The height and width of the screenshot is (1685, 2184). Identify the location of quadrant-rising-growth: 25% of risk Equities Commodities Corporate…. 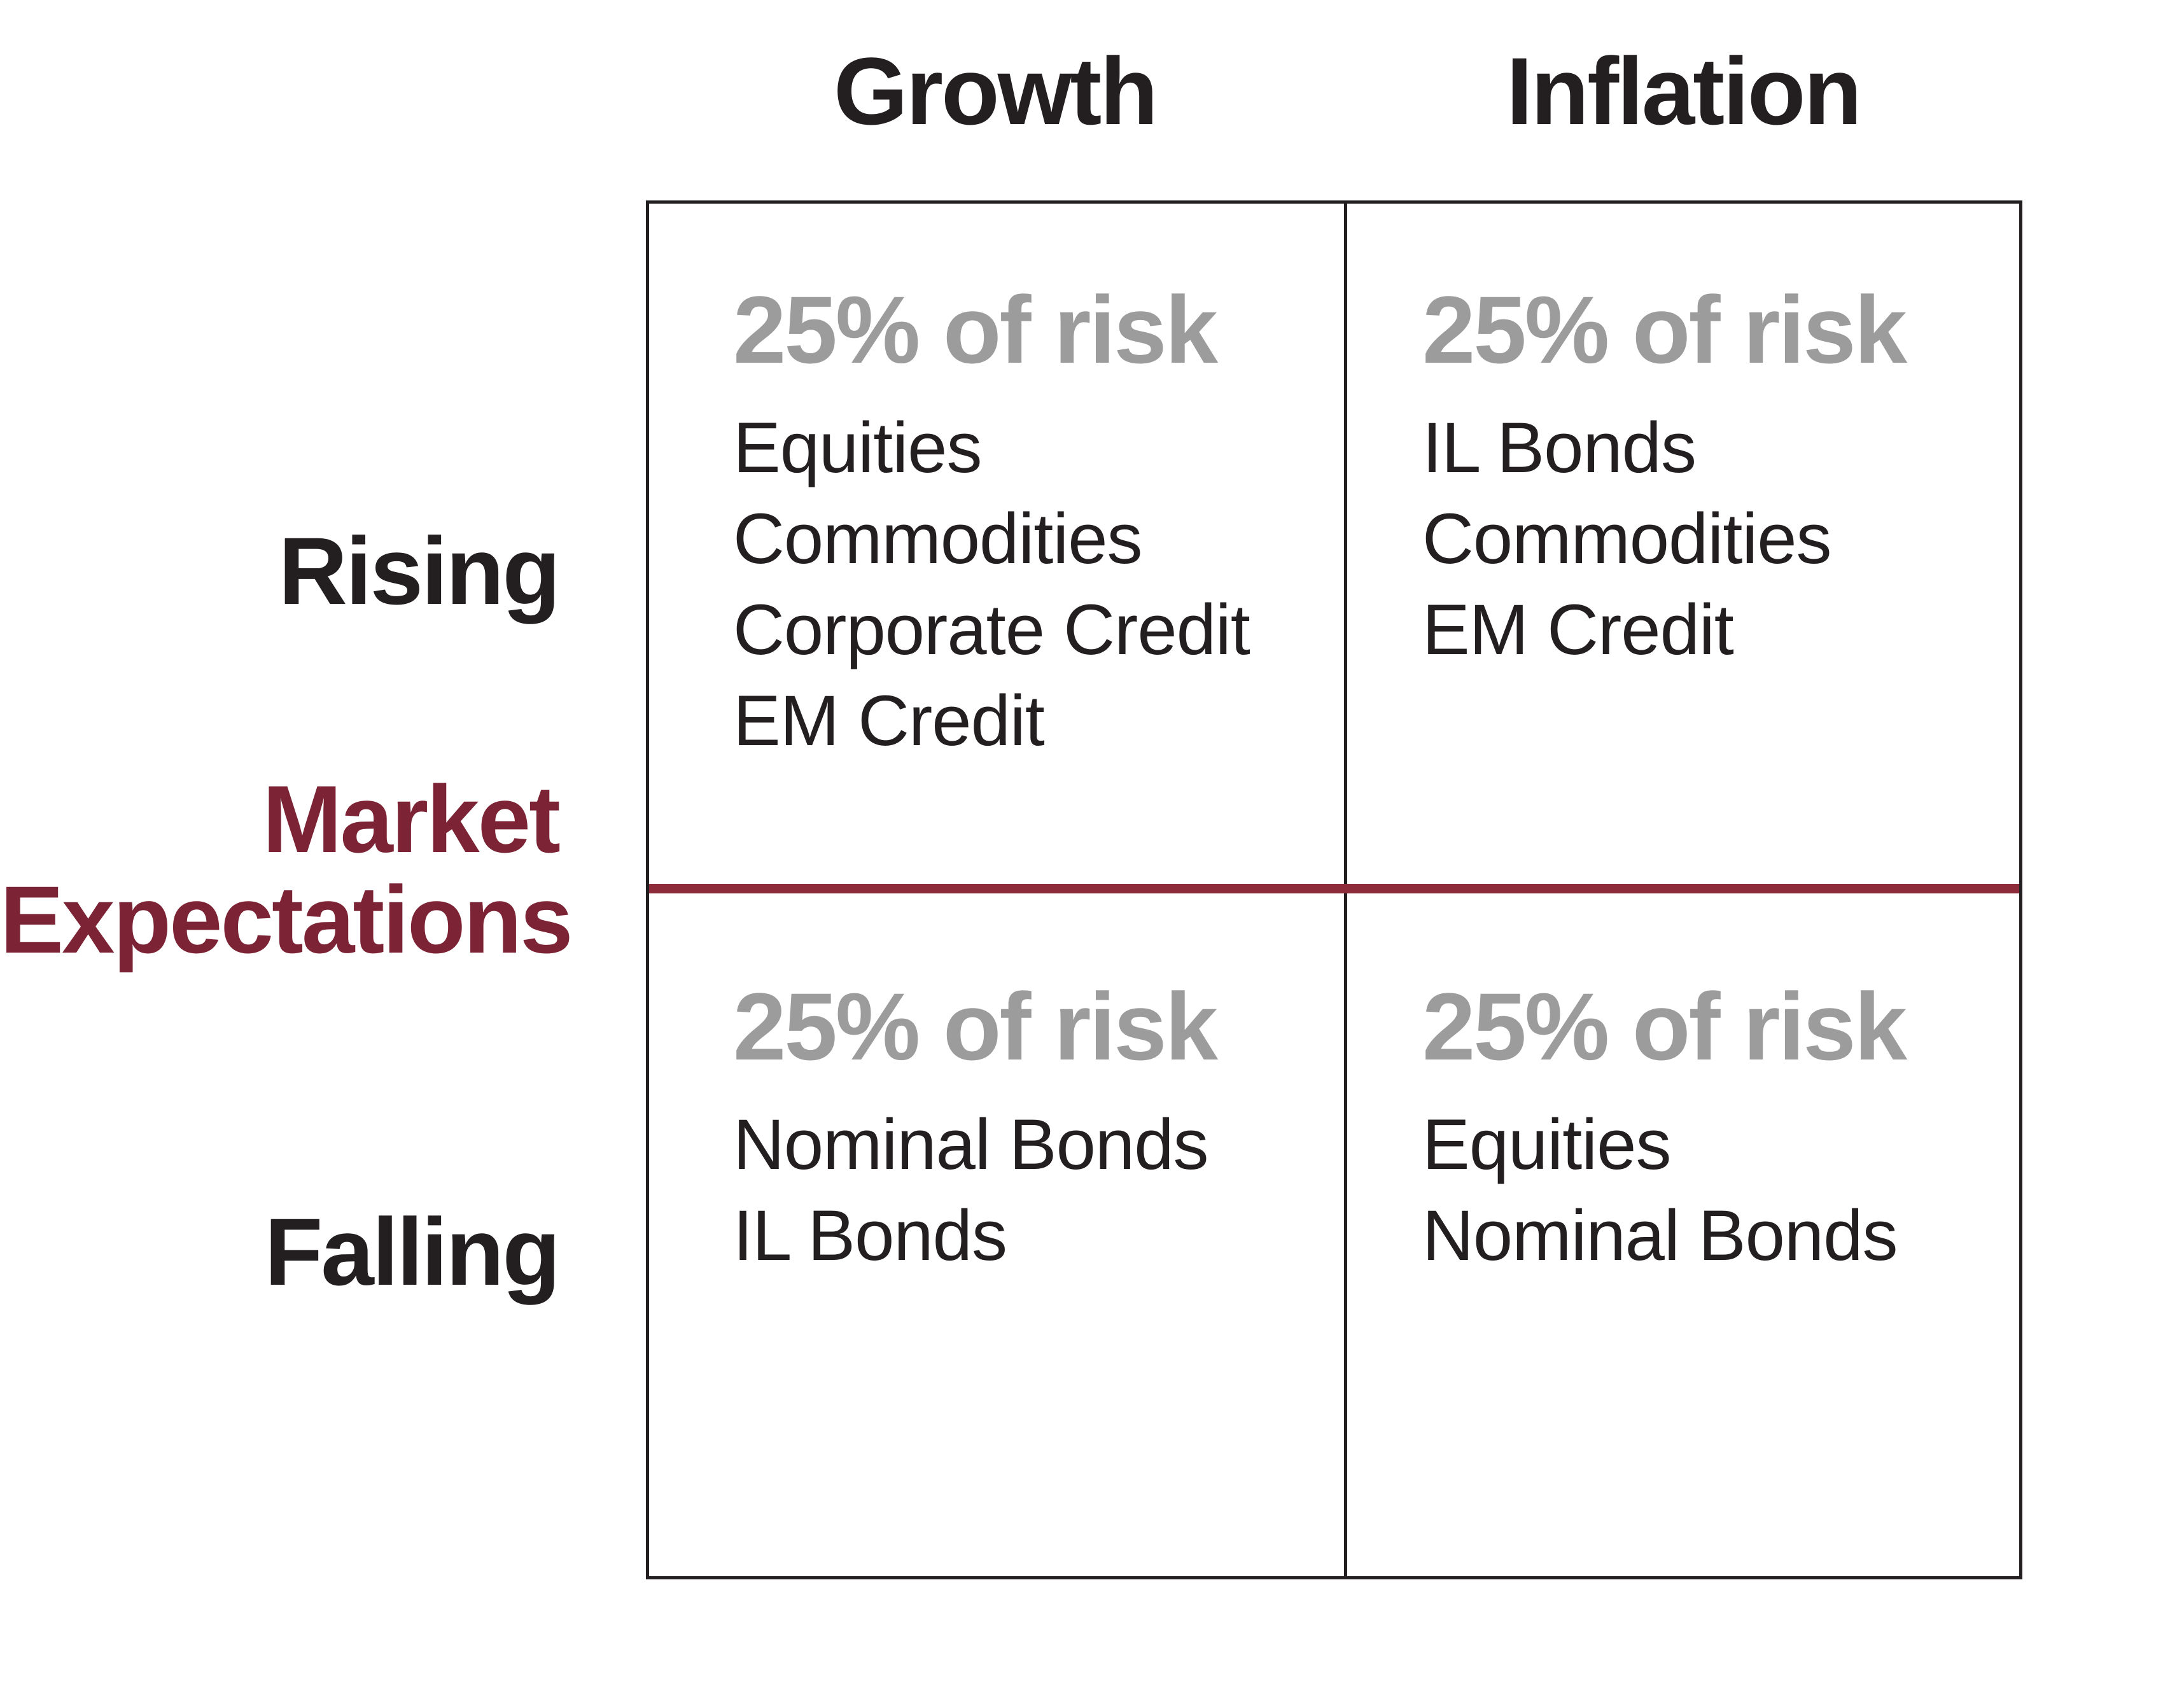
(1026, 521).